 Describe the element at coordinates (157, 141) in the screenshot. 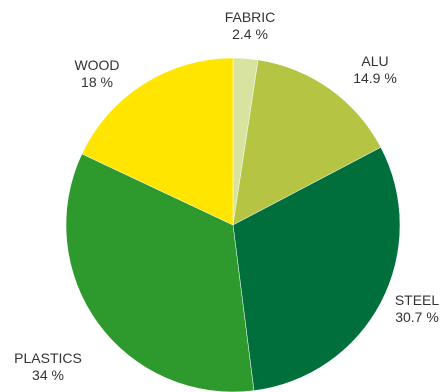

I see `pie-slice-wood` at that location.